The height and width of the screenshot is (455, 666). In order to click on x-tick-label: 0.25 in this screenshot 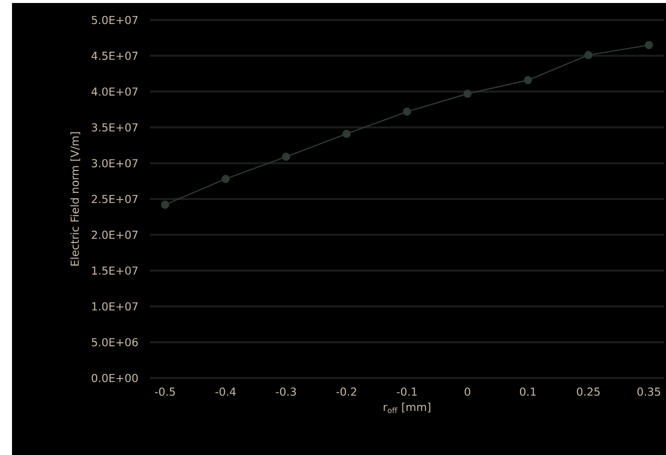, I will do `click(588, 392)`.